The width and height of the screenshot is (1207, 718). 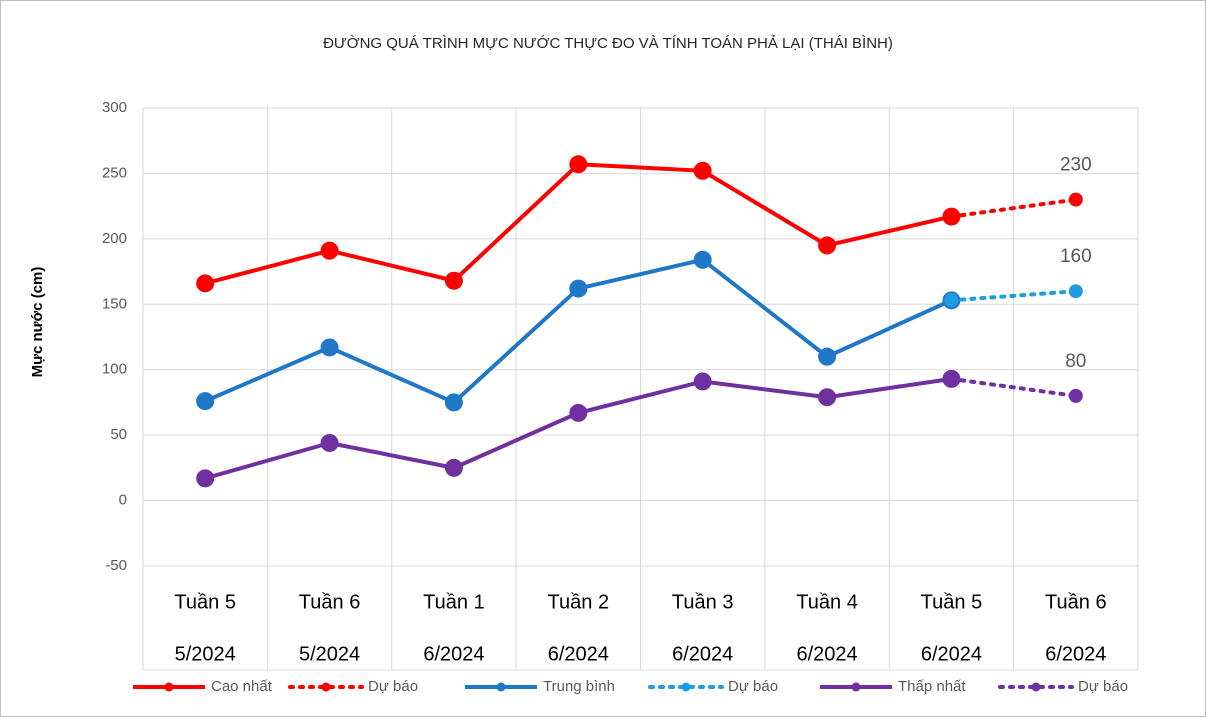 I want to click on x-tick-label: Tuần 2, so click(x=579, y=602).